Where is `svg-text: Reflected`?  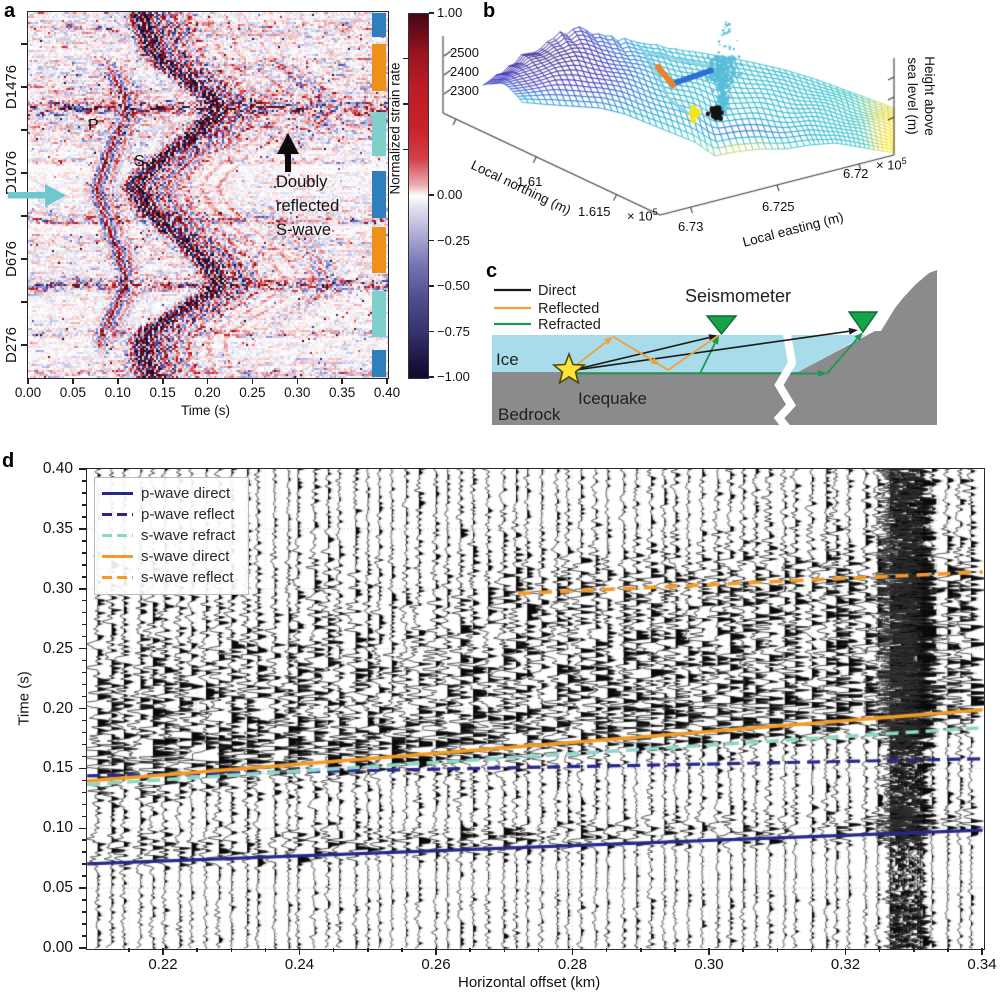 svg-text: Reflected is located at coordinates (568, 309).